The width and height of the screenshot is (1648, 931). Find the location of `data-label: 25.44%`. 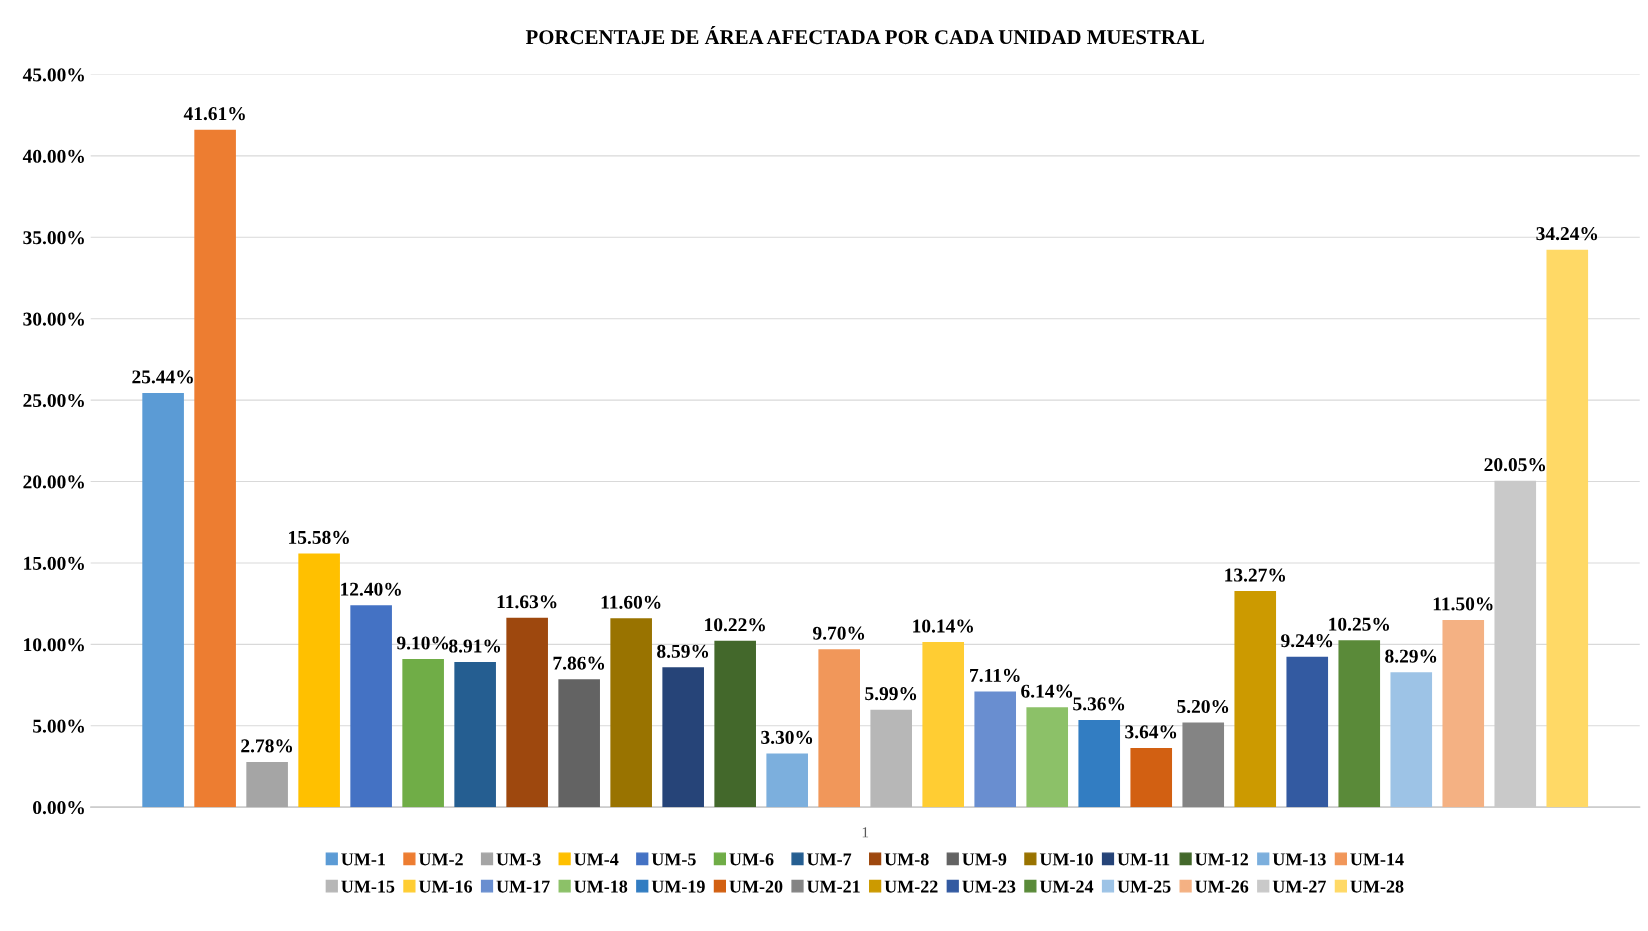

data-label: 25.44% is located at coordinates (162, 377).